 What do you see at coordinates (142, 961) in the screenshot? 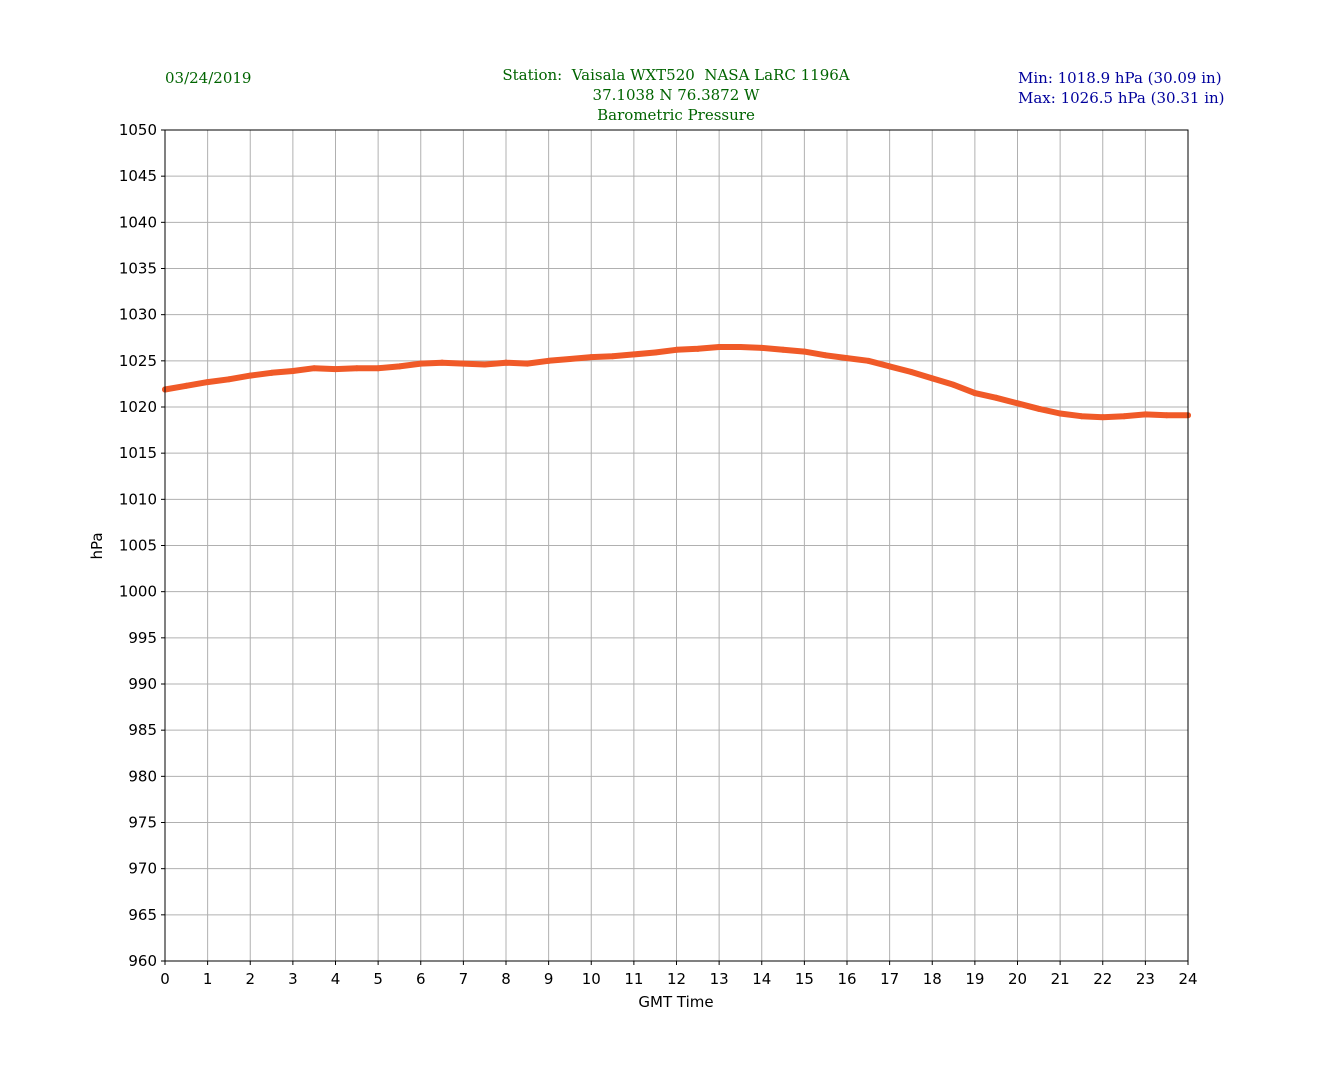
I see `y-tick-label: 960` at bounding box center [142, 961].